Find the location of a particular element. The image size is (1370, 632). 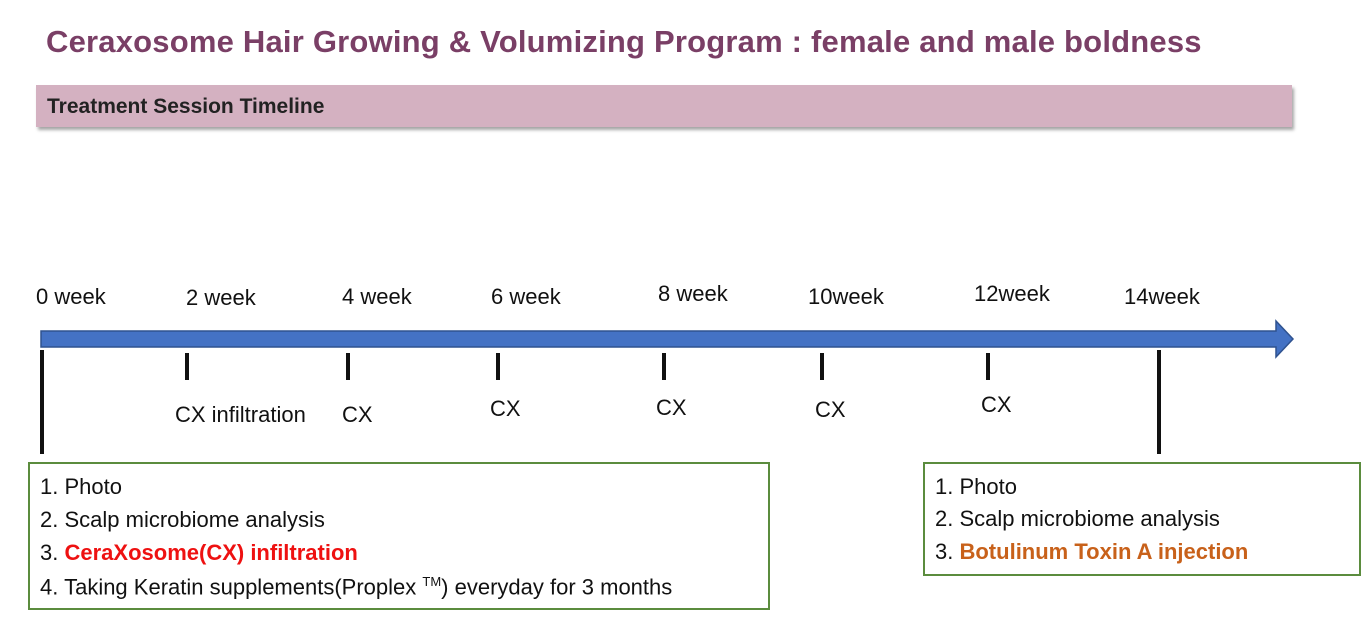

week-label-14: 14week is located at coordinates (1162, 296).